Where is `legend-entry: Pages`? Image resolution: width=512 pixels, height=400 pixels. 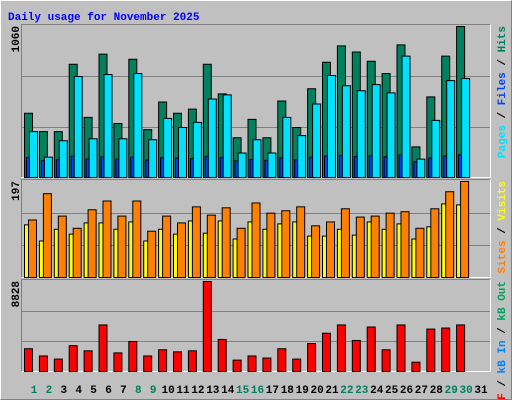 legend-entry: Pages is located at coordinates (503, 141).